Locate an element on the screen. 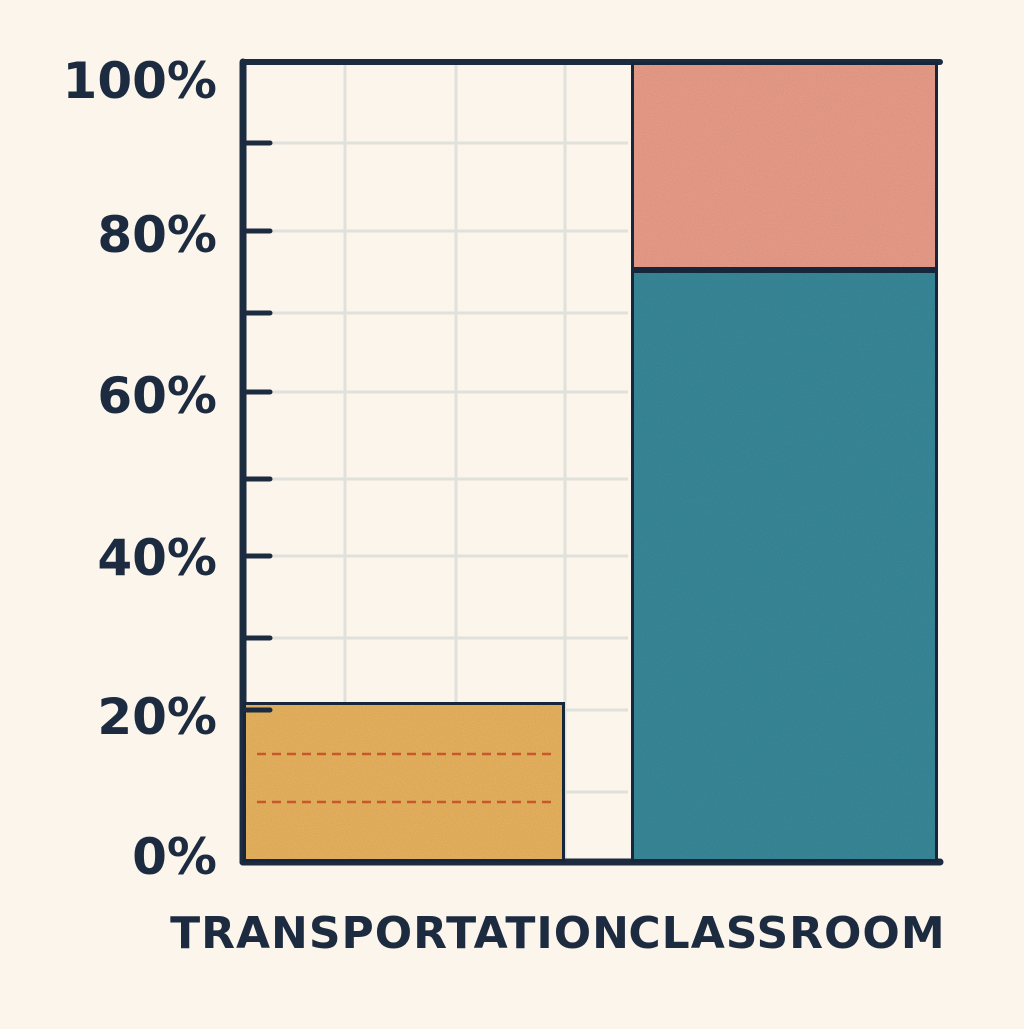 This screenshot has height=1029, width=1024. x-category-label-classroom: CLASSROOM is located at coordinates (786, 933).